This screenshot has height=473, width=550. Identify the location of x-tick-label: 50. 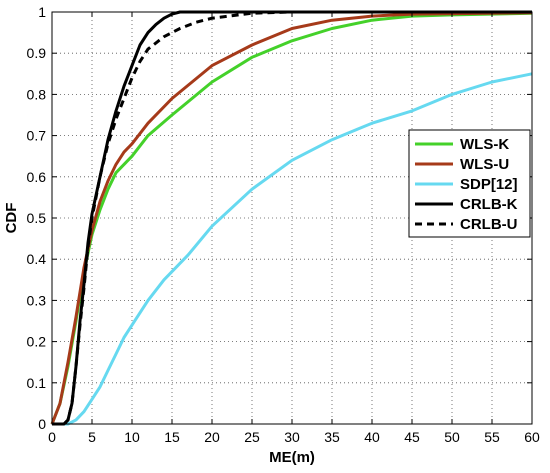
(452, 437).